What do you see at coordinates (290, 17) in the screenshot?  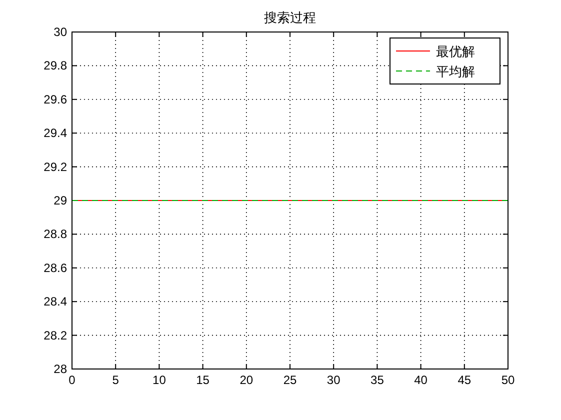 I see `chart-title: 搜索过程` at bounding box center [290, 17].